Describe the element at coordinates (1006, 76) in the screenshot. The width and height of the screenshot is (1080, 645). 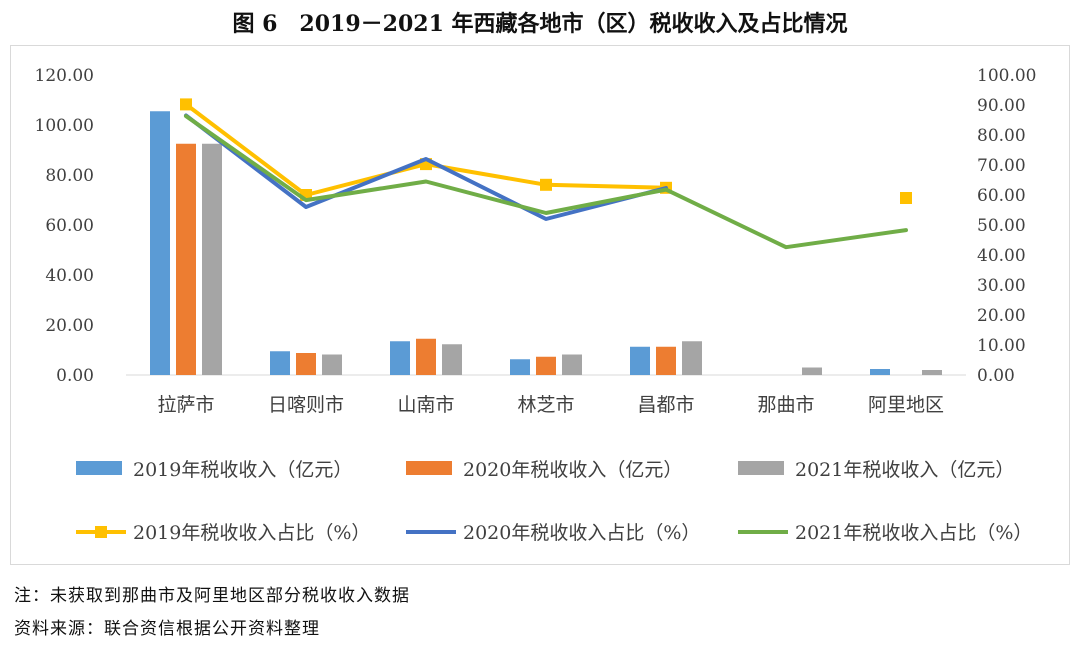
I see `right-axis-tick-label: 100.00` at that location.